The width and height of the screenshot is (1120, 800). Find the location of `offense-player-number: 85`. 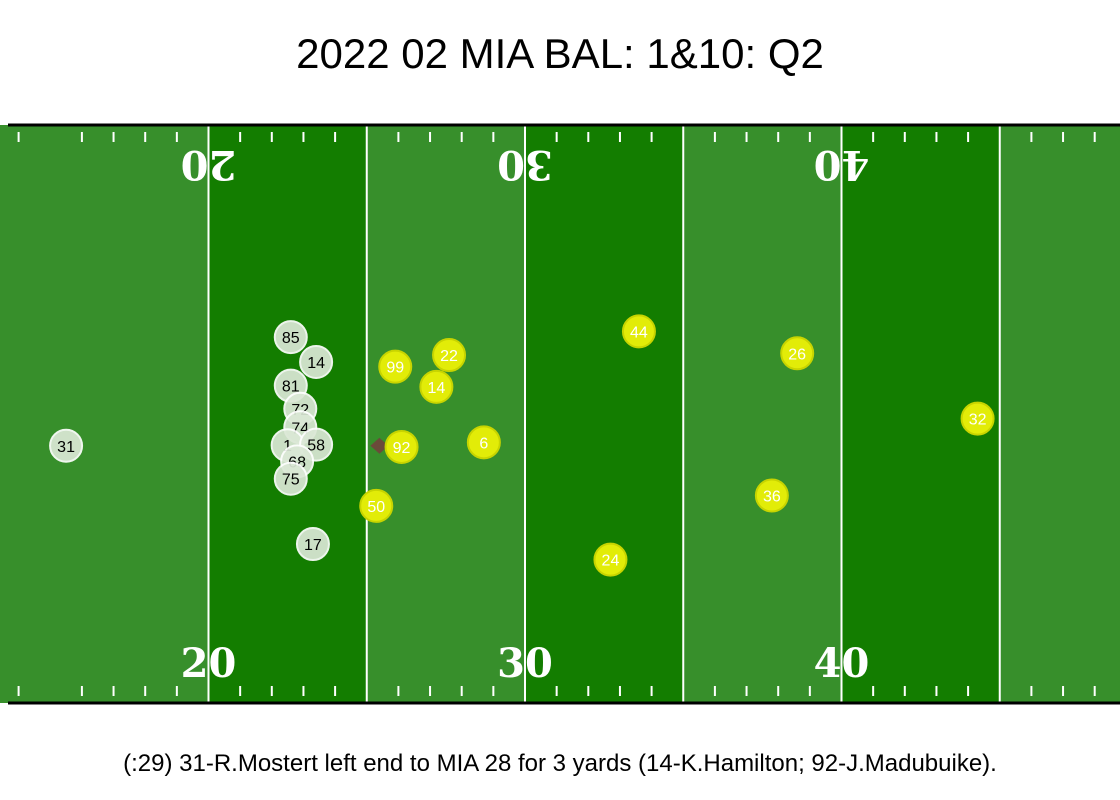

offense-player-number: 85 is located at coordinates (291, 338).